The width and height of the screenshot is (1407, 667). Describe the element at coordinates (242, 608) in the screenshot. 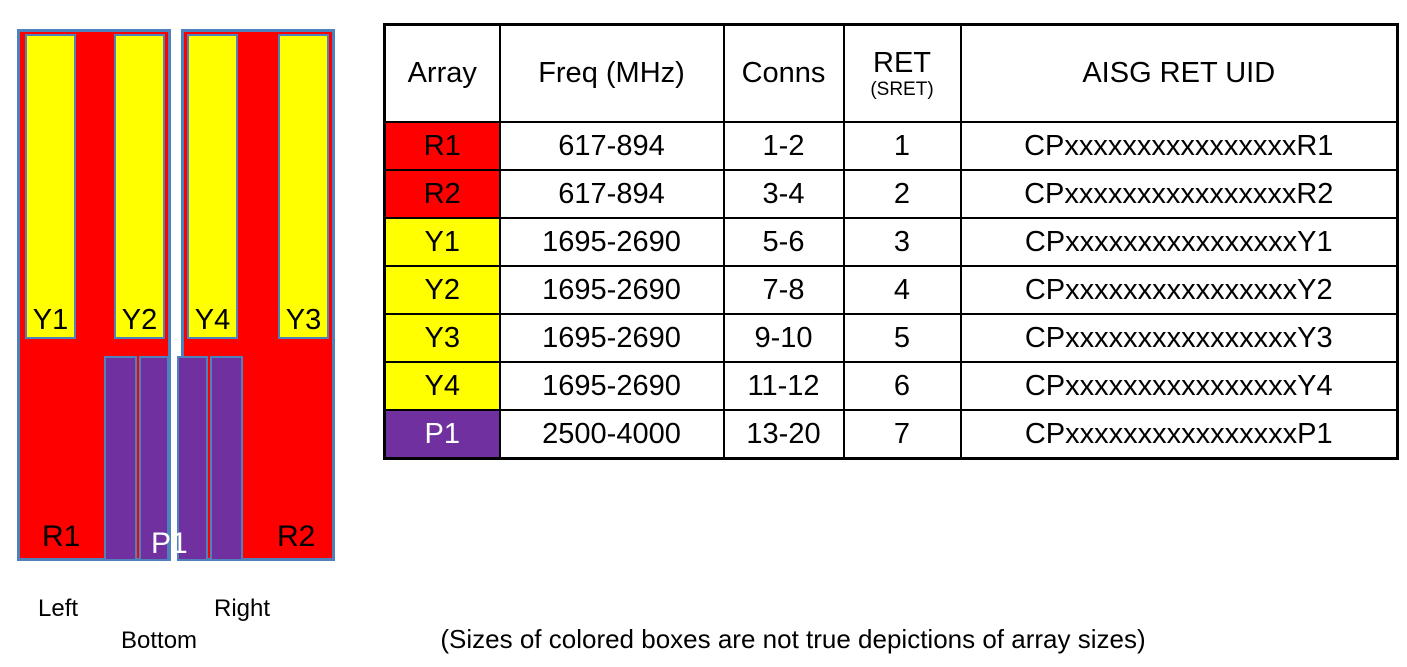

I see `orientation-label-right: Right` at that location.